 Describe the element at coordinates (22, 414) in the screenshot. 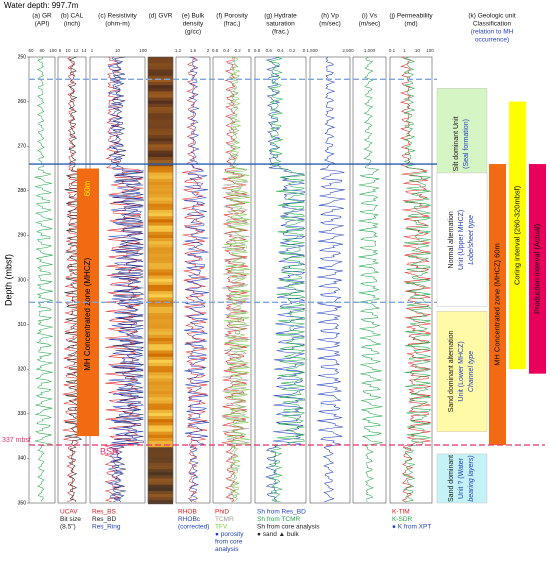

I see `depth-tick-label: 330` at that location.